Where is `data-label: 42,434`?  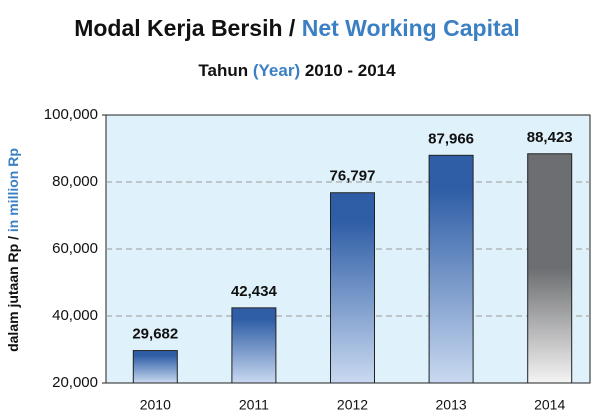 data-label: 42,434 is located at coordinates (254, 291).